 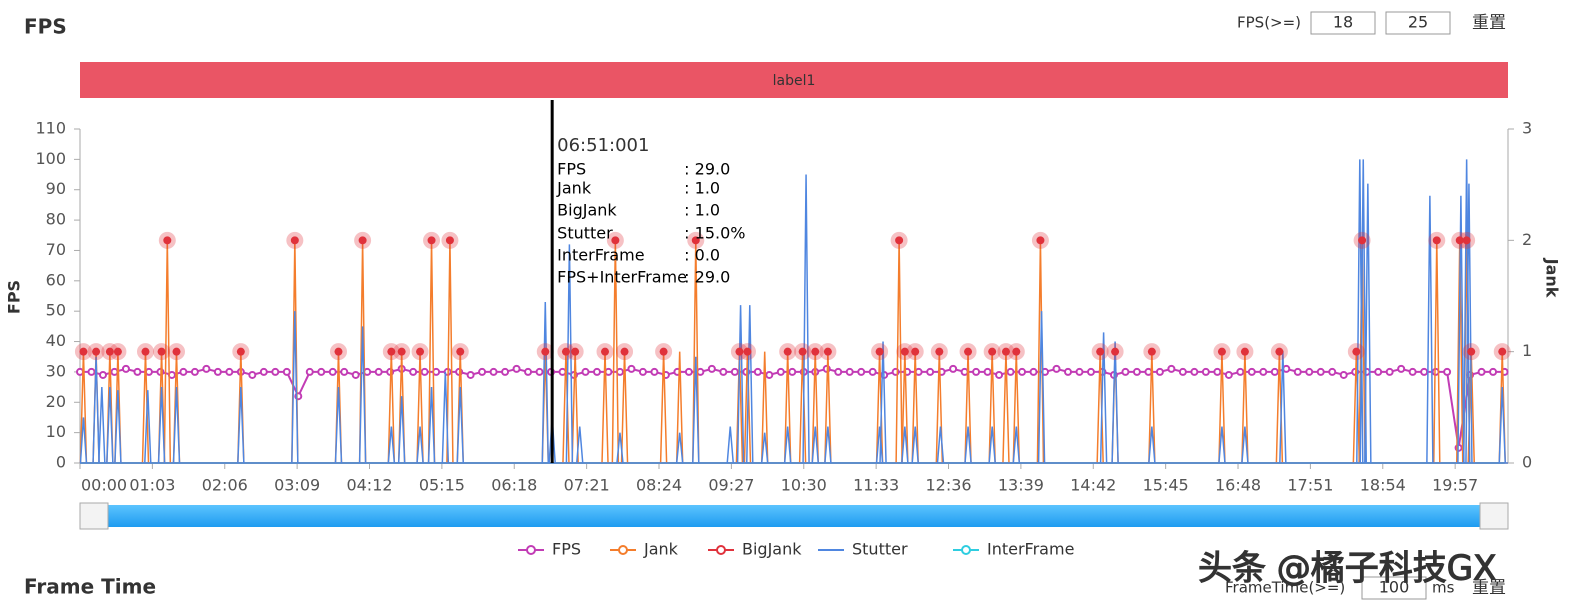 What do you see at coordinates (56, 340) in the screenshot?
I see `y-tick-label: 40` at bounding box center [56, 340].